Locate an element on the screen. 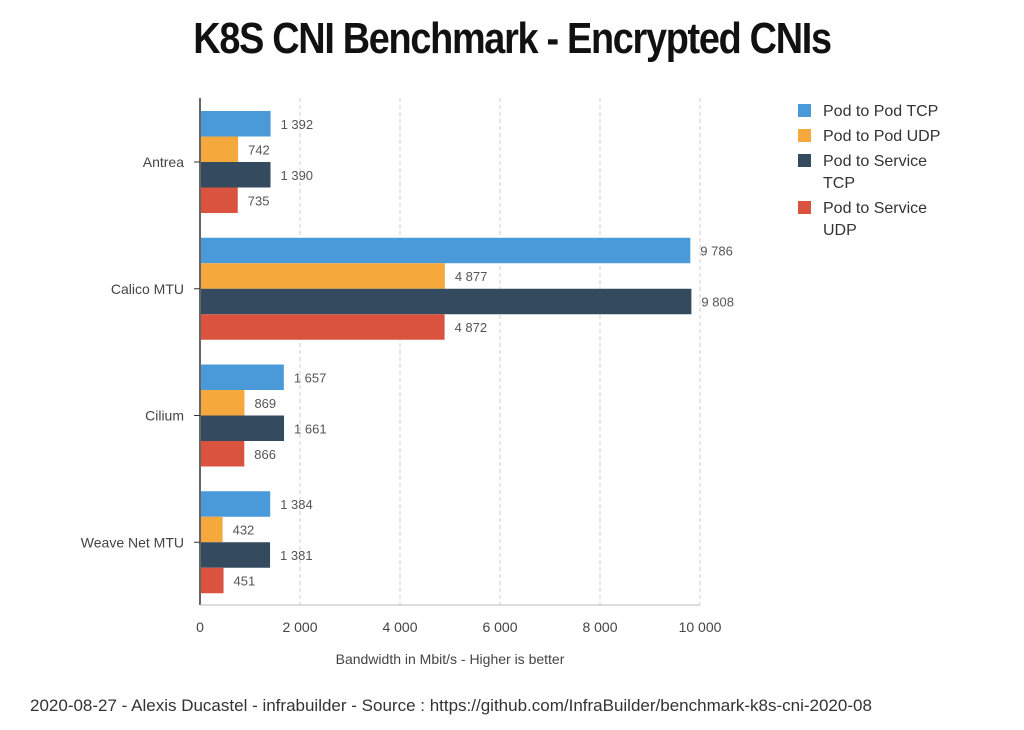 Image resolution: width=1024 pixels, height=730 pixels. x-tick-label: 6 000 is located at coordinates (499, 627).